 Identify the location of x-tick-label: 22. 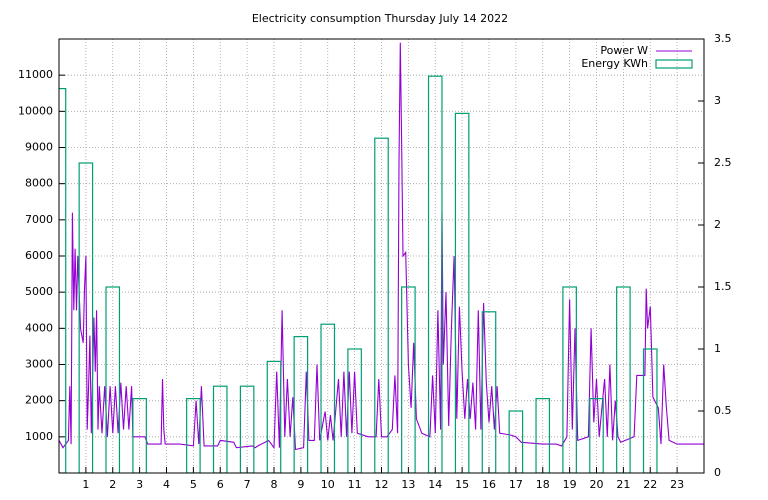
(650, 484).